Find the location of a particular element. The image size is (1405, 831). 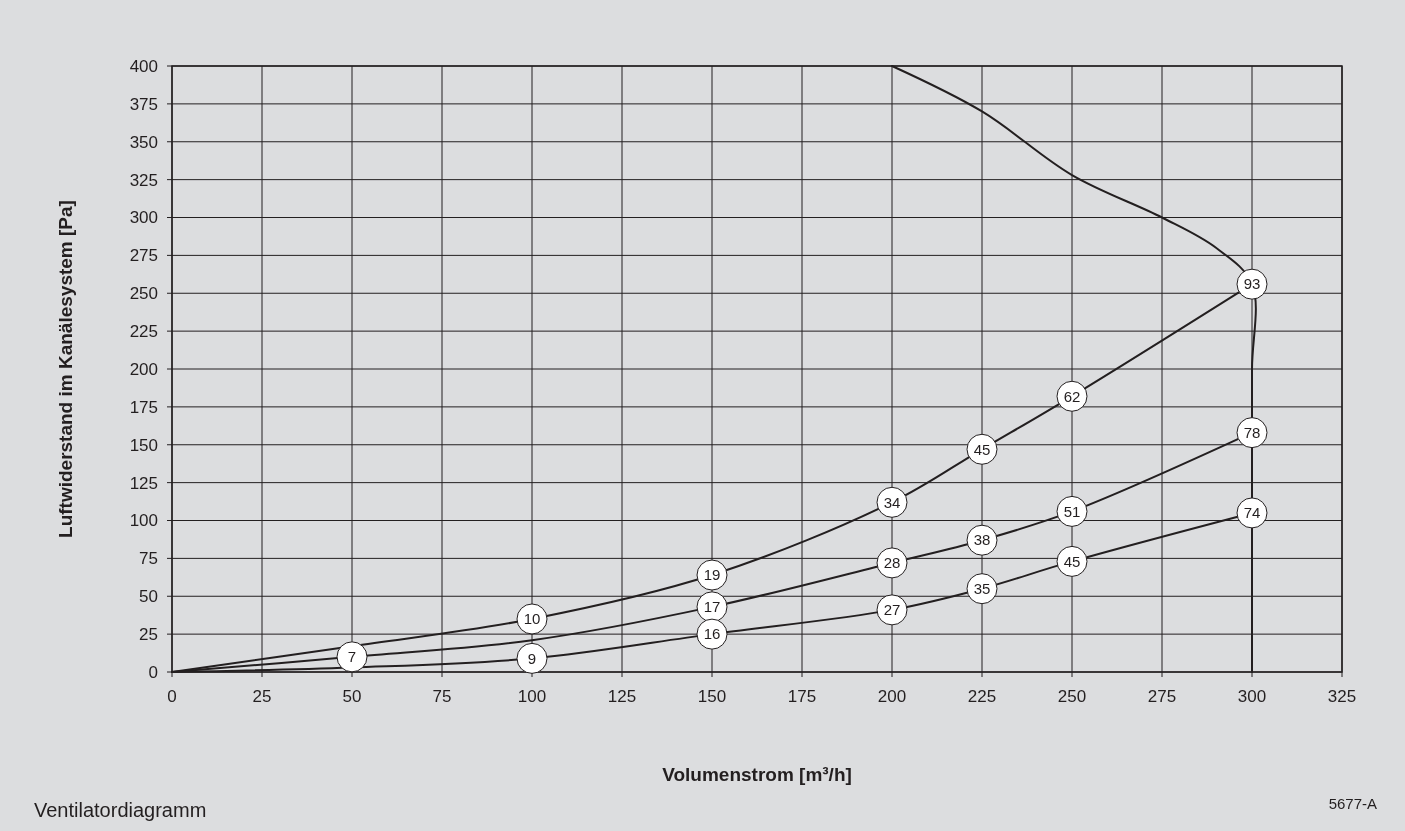

text: Ventilatordiagramm is located at coordinates (120, 810).